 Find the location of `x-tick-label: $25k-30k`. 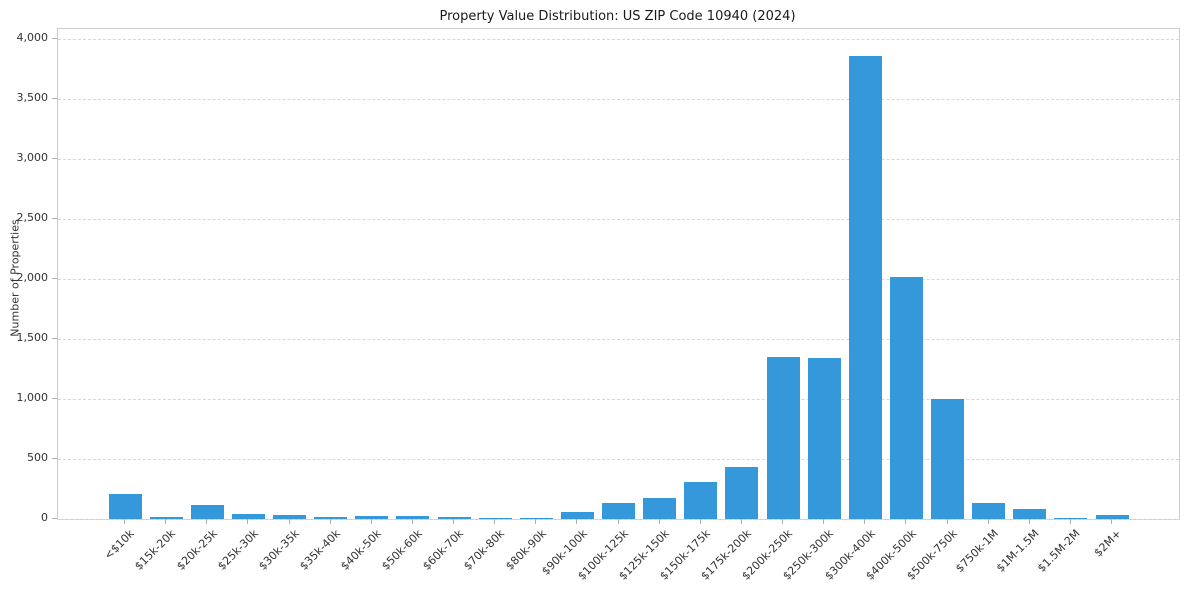

x-tick-label: $25k-30k is located at coordinates (237, 550).